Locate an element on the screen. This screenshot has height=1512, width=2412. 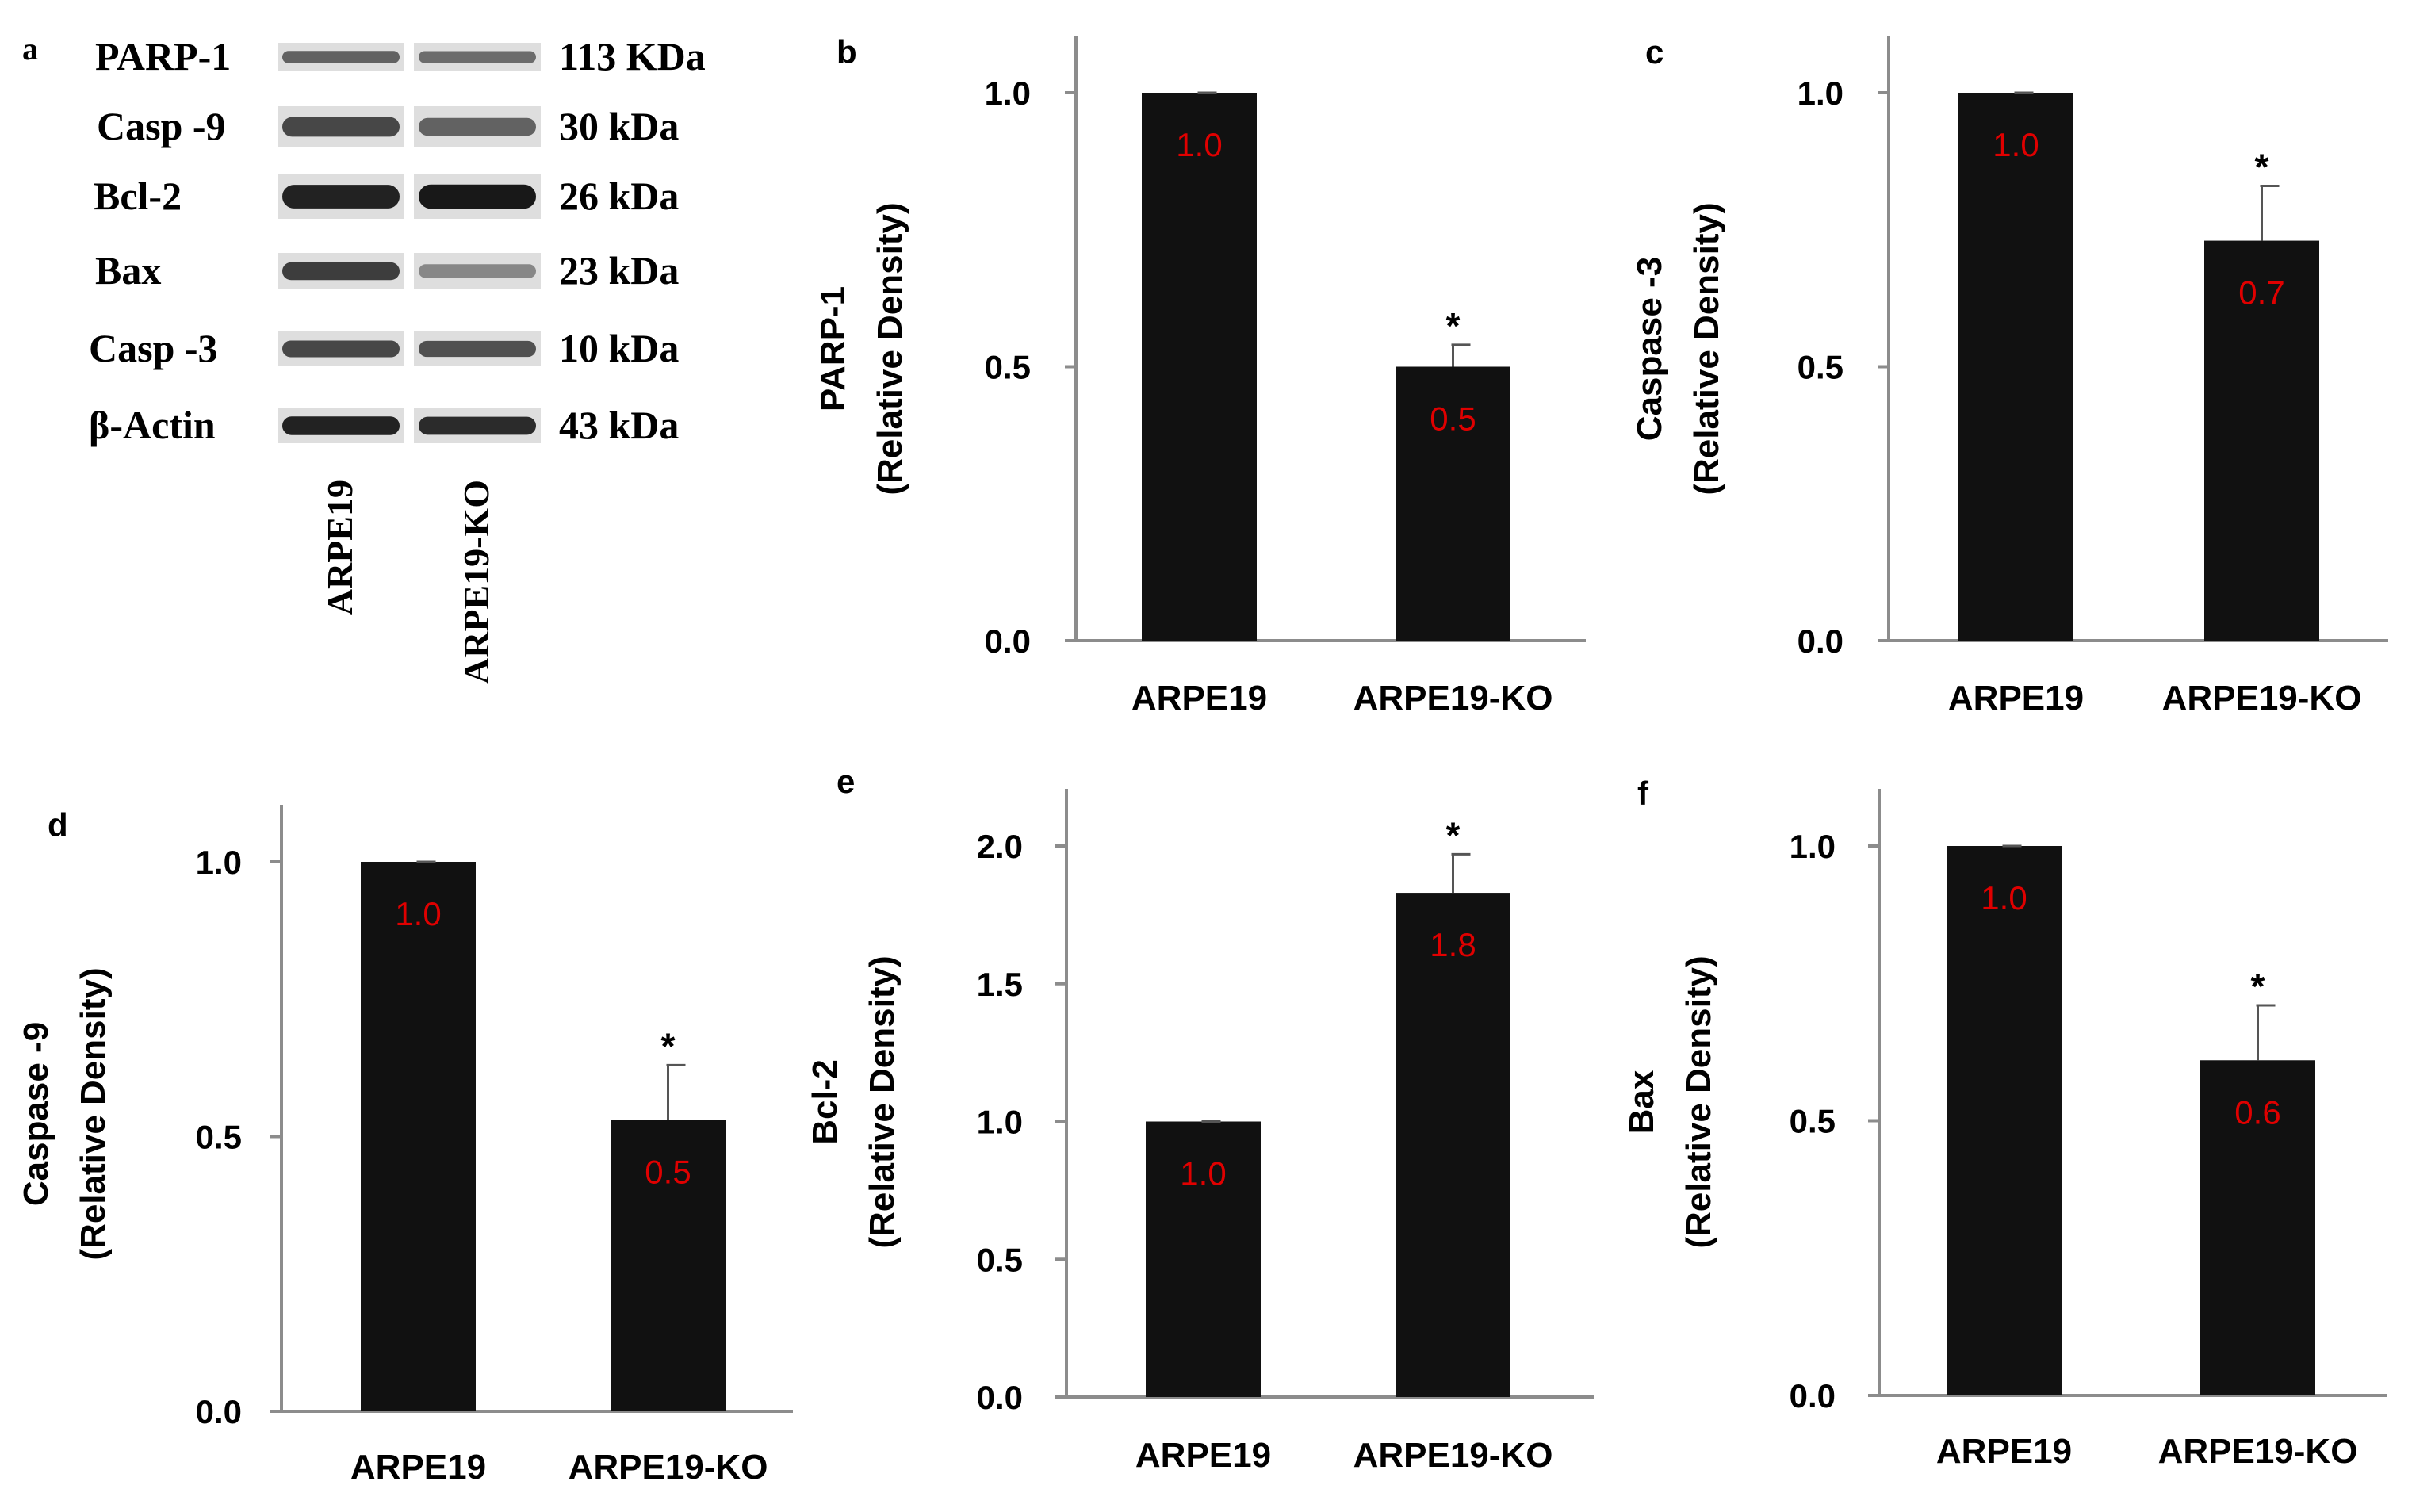
panel-label-f: f is located at coordinates (1643, 793).